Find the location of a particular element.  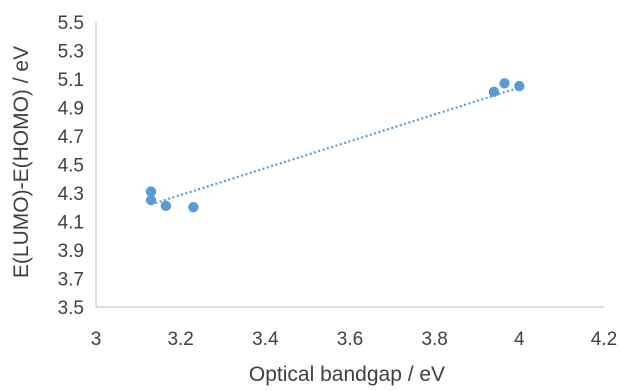

x-tick-label: 4 is located at coordinates (519, 339).